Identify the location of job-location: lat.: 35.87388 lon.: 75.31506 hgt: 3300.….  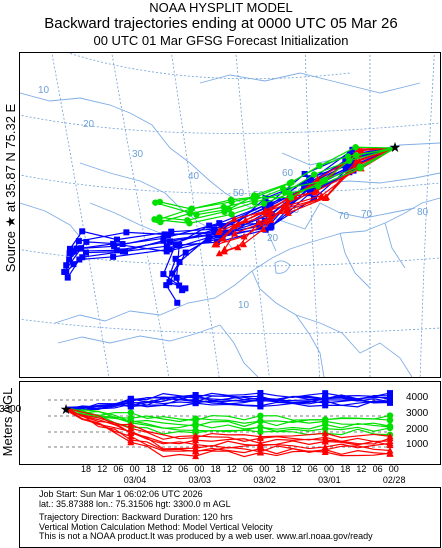
(135, 503).